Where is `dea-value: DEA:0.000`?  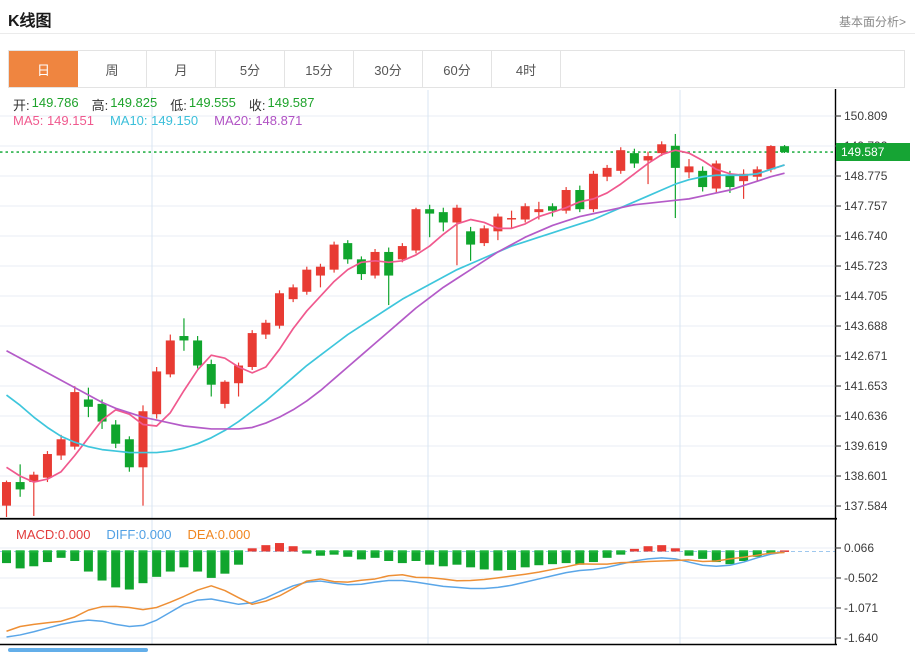 dea-value: DEA:0.000 is located at coordinates (219, 534).